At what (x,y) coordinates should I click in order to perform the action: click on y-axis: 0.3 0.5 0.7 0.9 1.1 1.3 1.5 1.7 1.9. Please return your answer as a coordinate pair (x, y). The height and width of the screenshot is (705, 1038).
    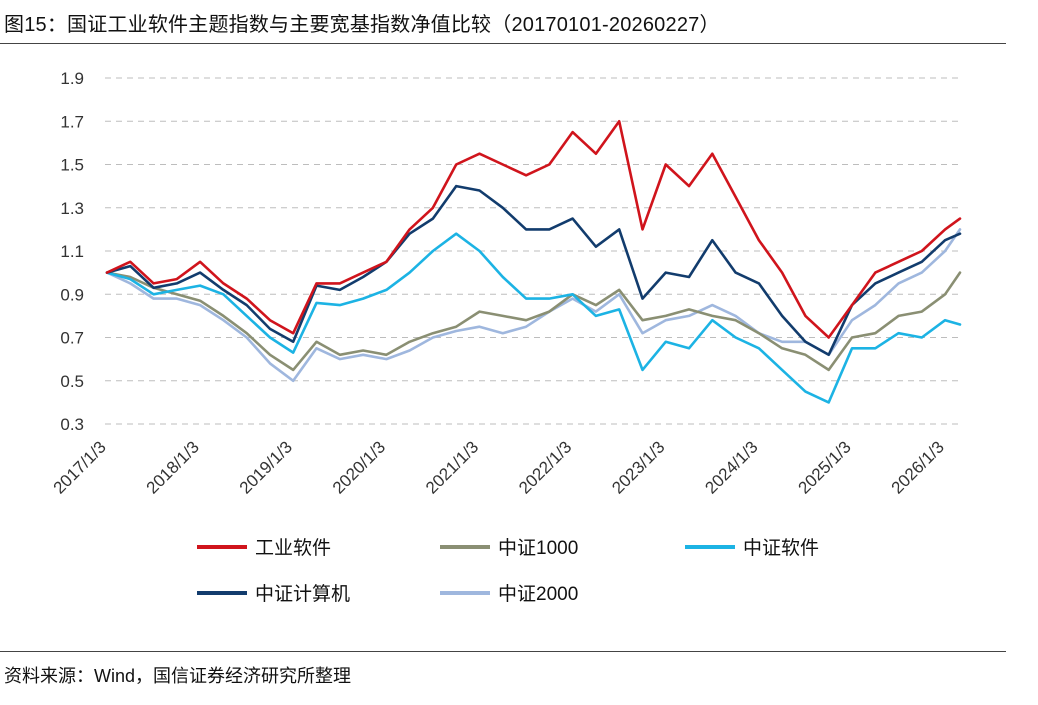
    Looking at the image, I should click on (72, 251).